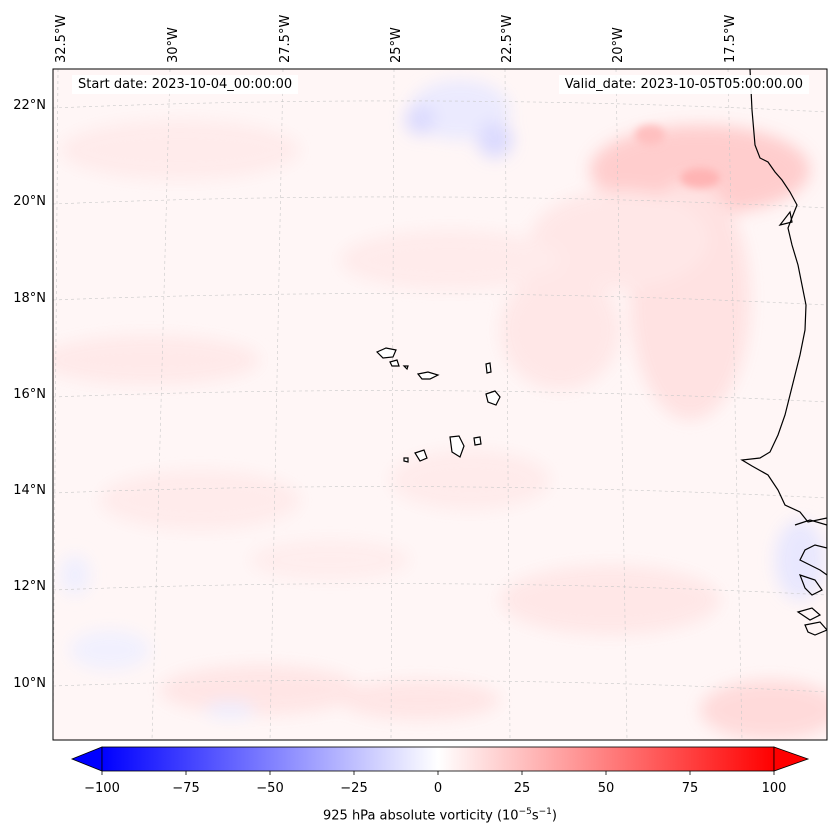 This screenshot has height=839, width=837. What do you see at coordinates (507, 38) in the screenshot?
I see `lon-label-22-5w: 22.5°W` at bounding box center [507, 38].